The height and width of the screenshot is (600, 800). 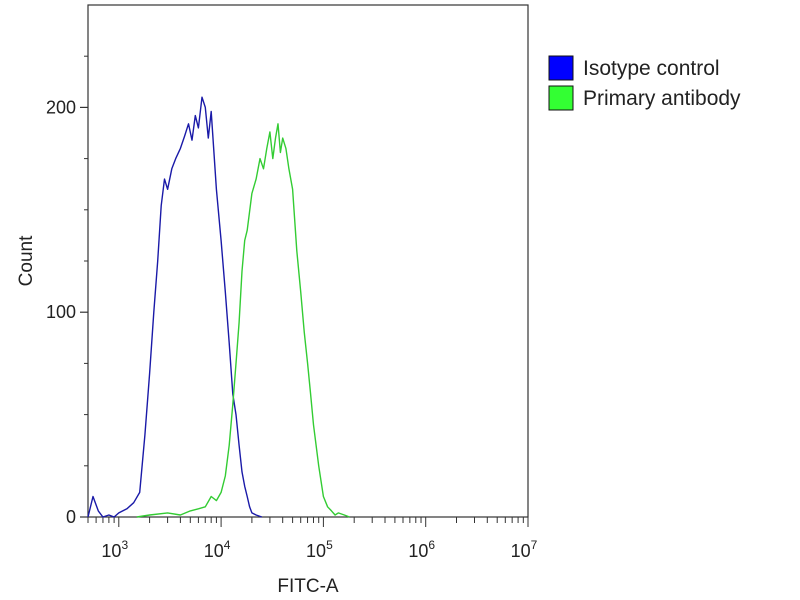 What do you see at coordinates (651, 68) in the screenshot?
I see `legend-label: Isotype control` at bounding box center [651, 68].